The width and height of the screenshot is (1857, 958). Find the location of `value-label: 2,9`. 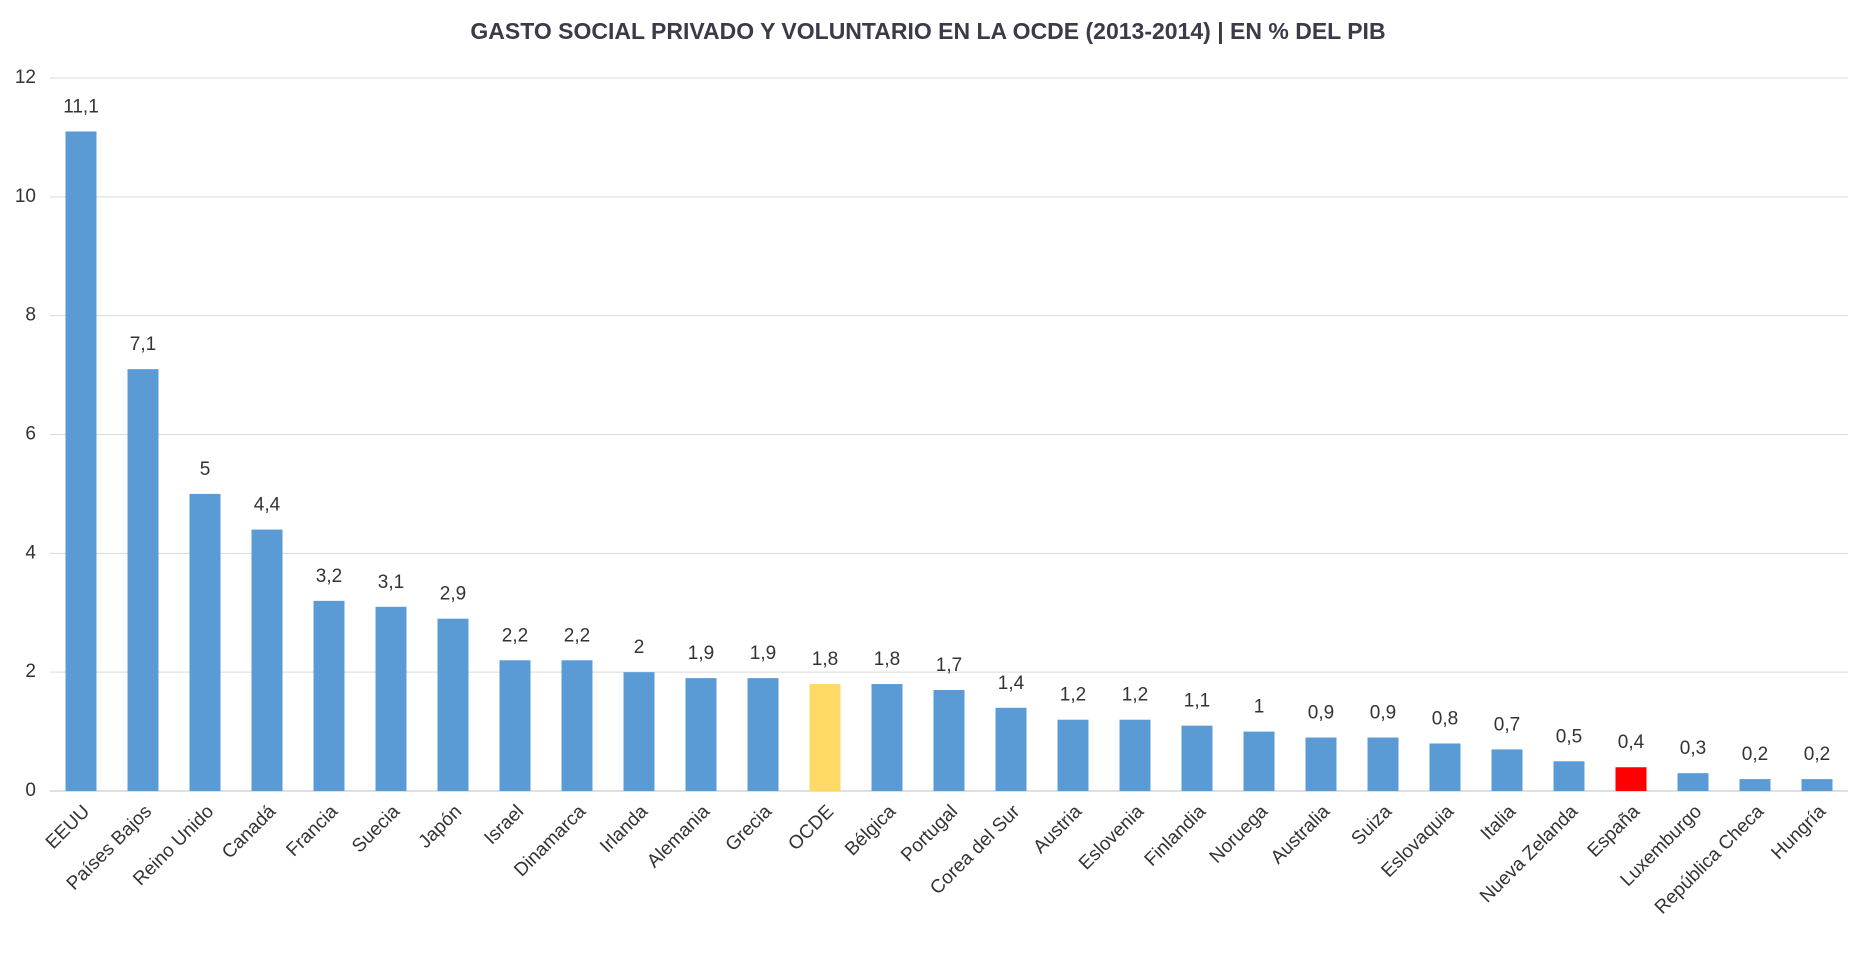

value-label: 2,9 is located at coordinates (453, 594).